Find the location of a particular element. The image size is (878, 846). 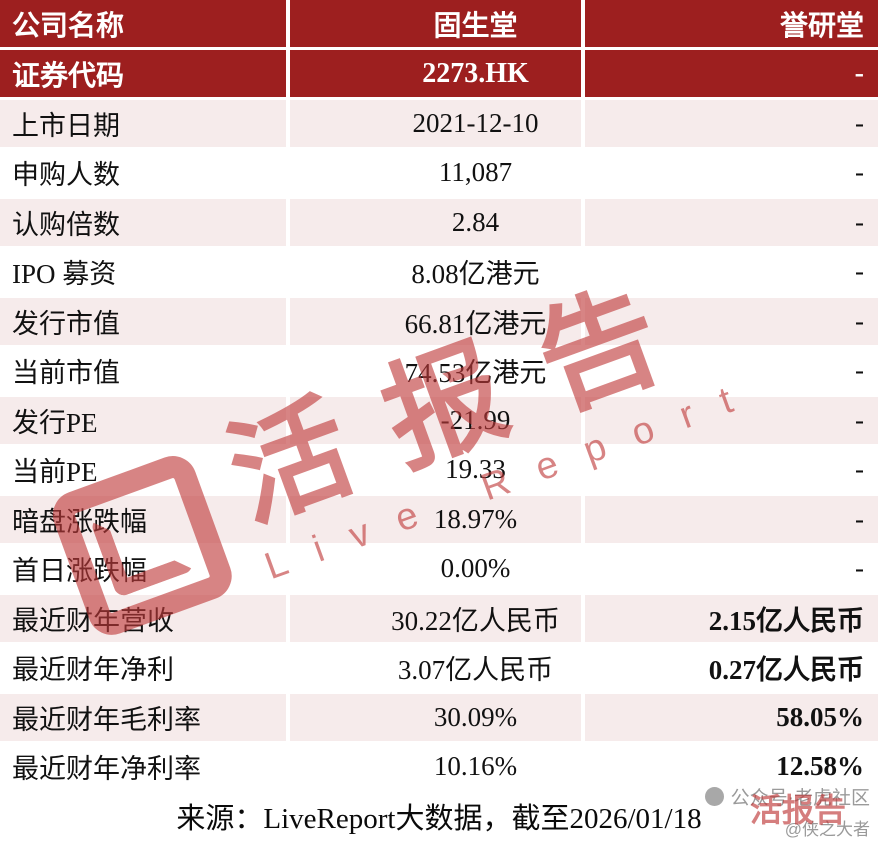

row-metric-label: 最近财年净利率 is located at coordinates (145, 768).